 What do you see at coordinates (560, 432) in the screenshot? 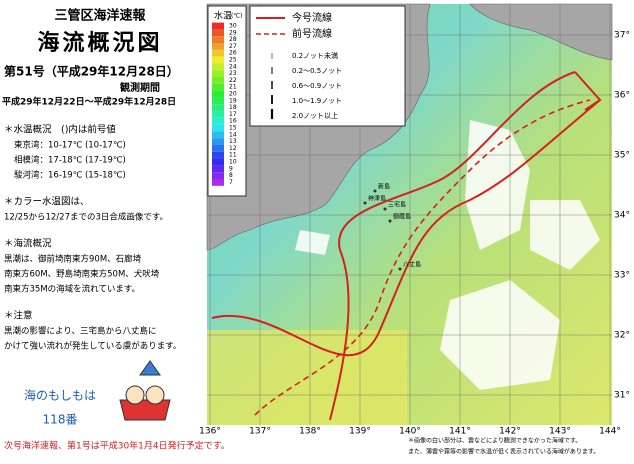
I see `lon-label: 143°` at bounding box center [560, 432].